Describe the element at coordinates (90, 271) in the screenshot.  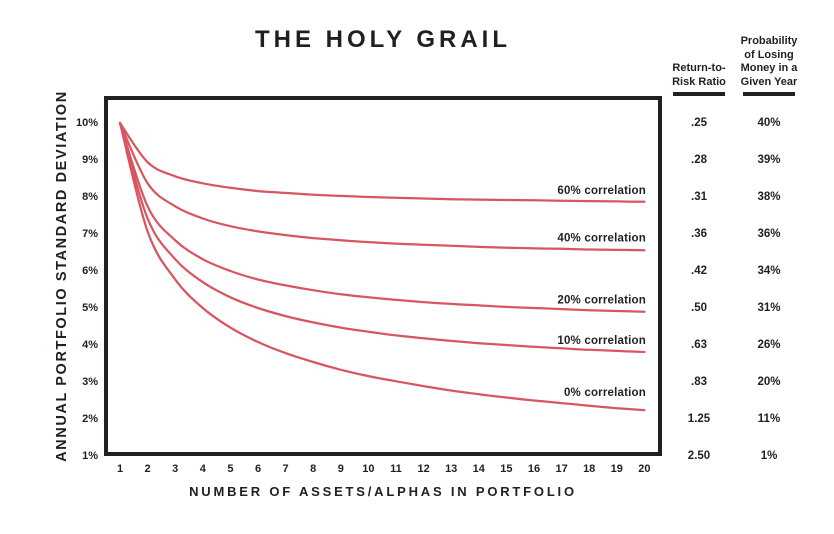
I see `y-tick-label: 6%` at that location.